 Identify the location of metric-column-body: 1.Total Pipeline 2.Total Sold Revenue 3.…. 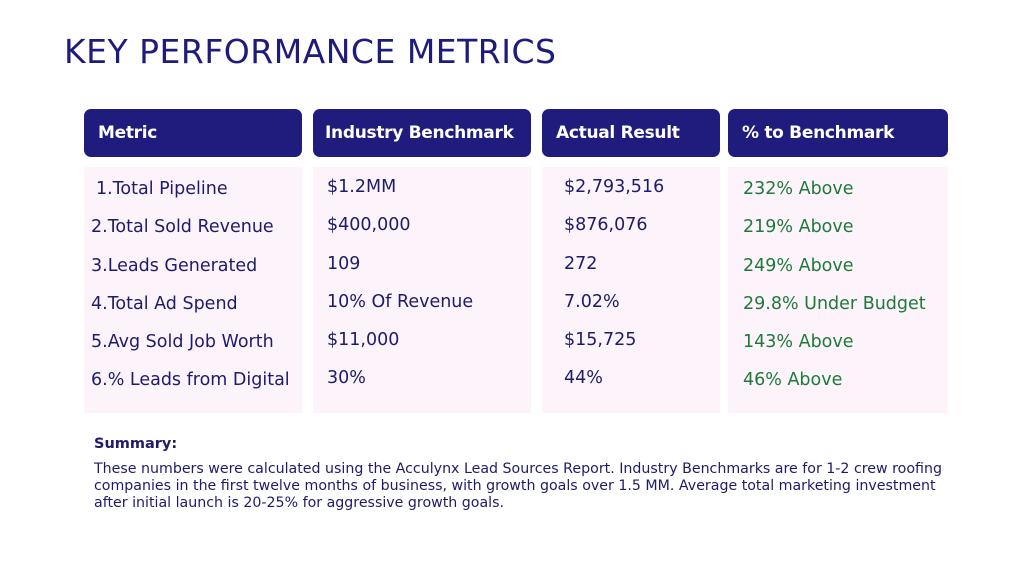
(193, 290).